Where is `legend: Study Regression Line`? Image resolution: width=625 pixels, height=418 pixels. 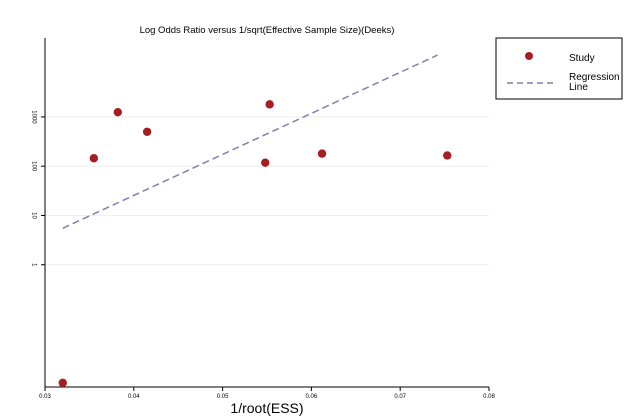
legend: Study Regression Line is located at coordinates (559, 68).